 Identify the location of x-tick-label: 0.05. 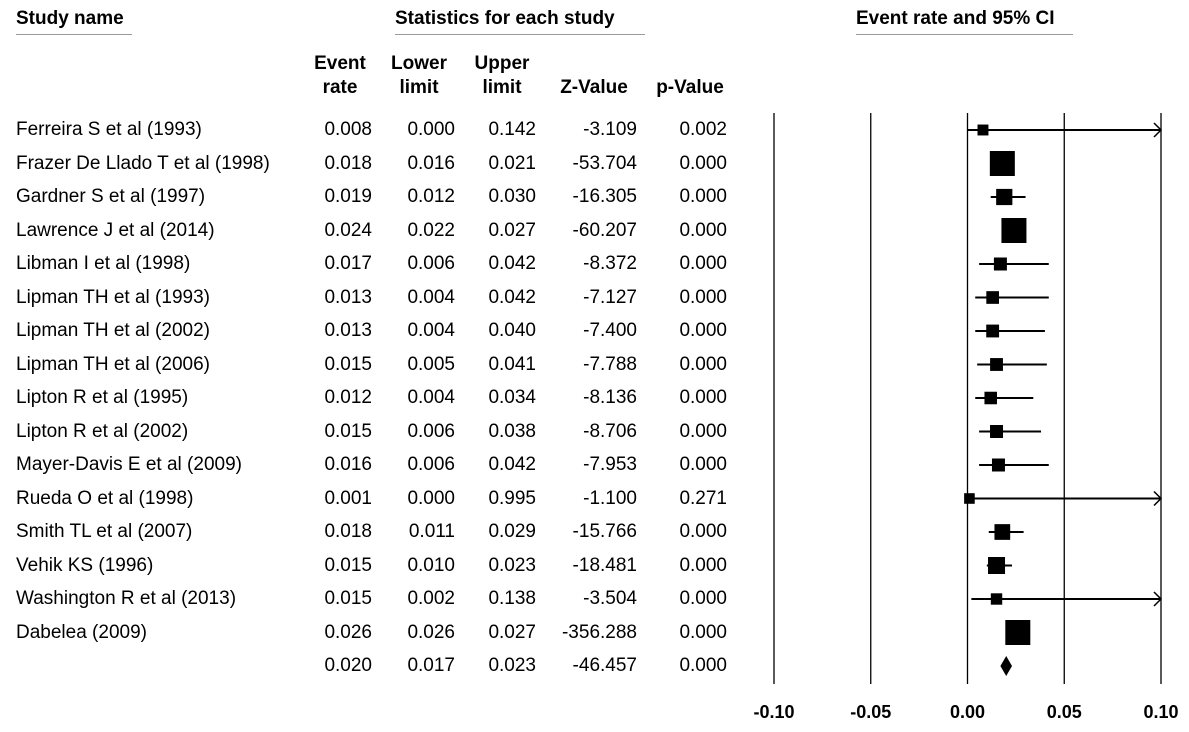
(1064, 712).